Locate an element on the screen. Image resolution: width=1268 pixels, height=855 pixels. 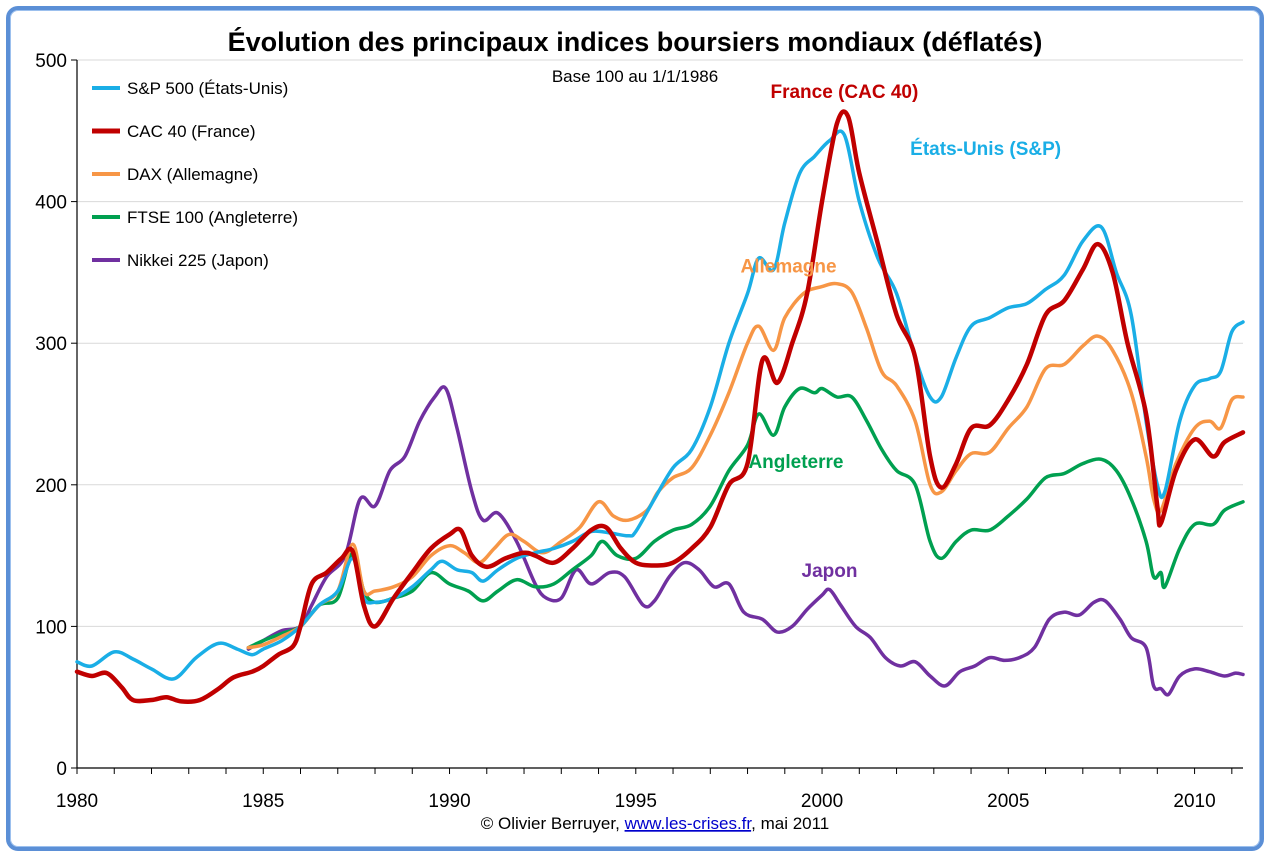
x-tick-label-1980: 1980 is located at coordinates (77, 801).